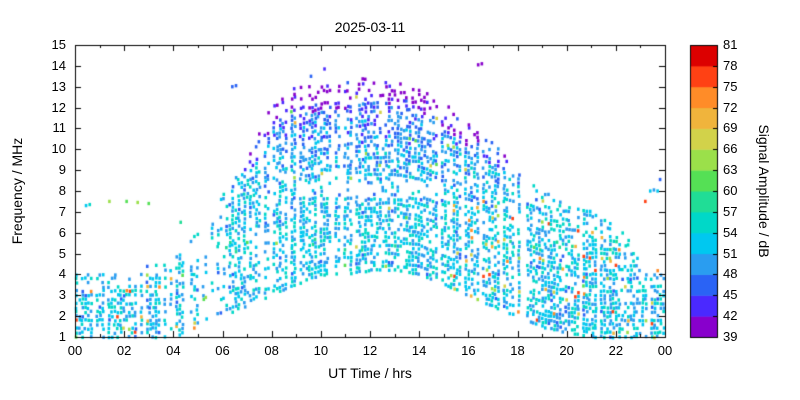 The width and height of the screenshot is (800, 400). Describe the element at coordinates (321, 350) in the screenshot. I see `x-tick-label: 10` at that location.